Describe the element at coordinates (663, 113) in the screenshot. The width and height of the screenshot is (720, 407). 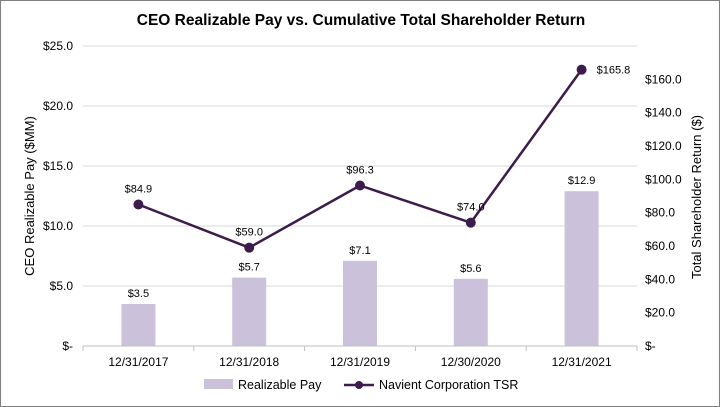
I see `y-right-tick-label: $140.0` at that location.